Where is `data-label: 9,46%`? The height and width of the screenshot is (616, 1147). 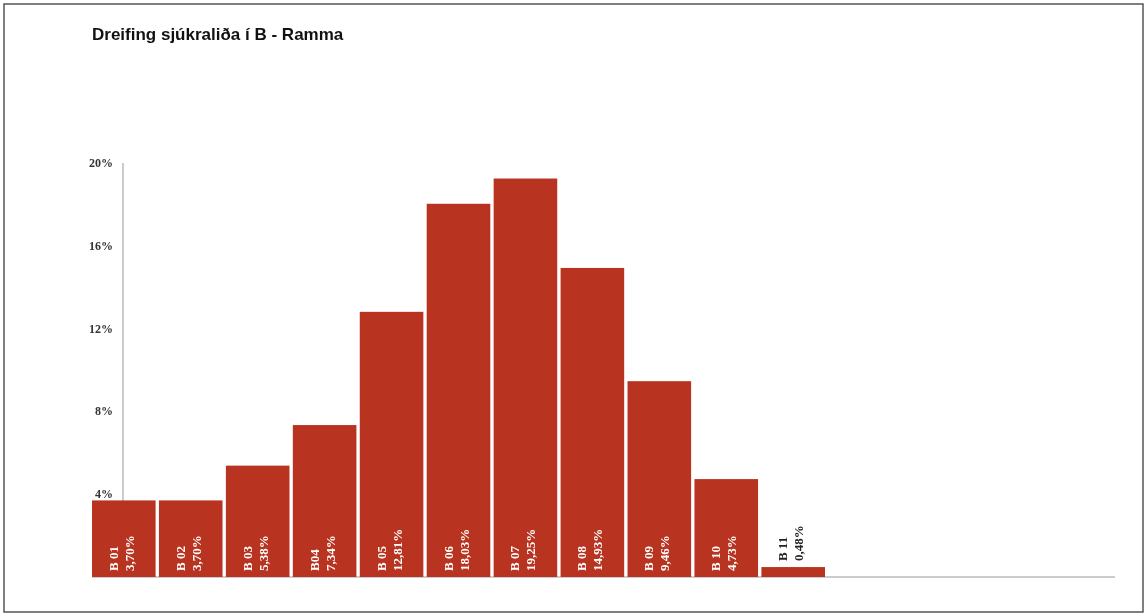
data-label: 9,46% is located at coordinates (665, 553).